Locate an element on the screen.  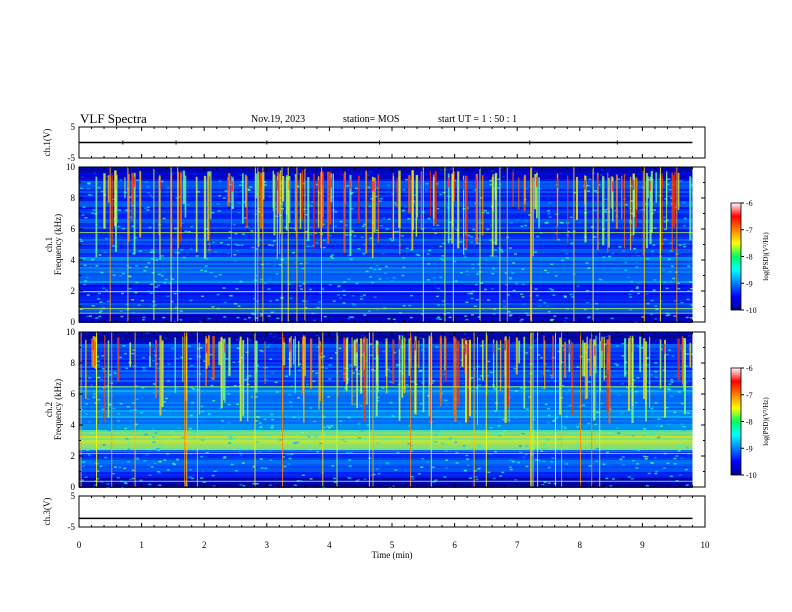
narrowband-line is located at coordinates (386, 481).